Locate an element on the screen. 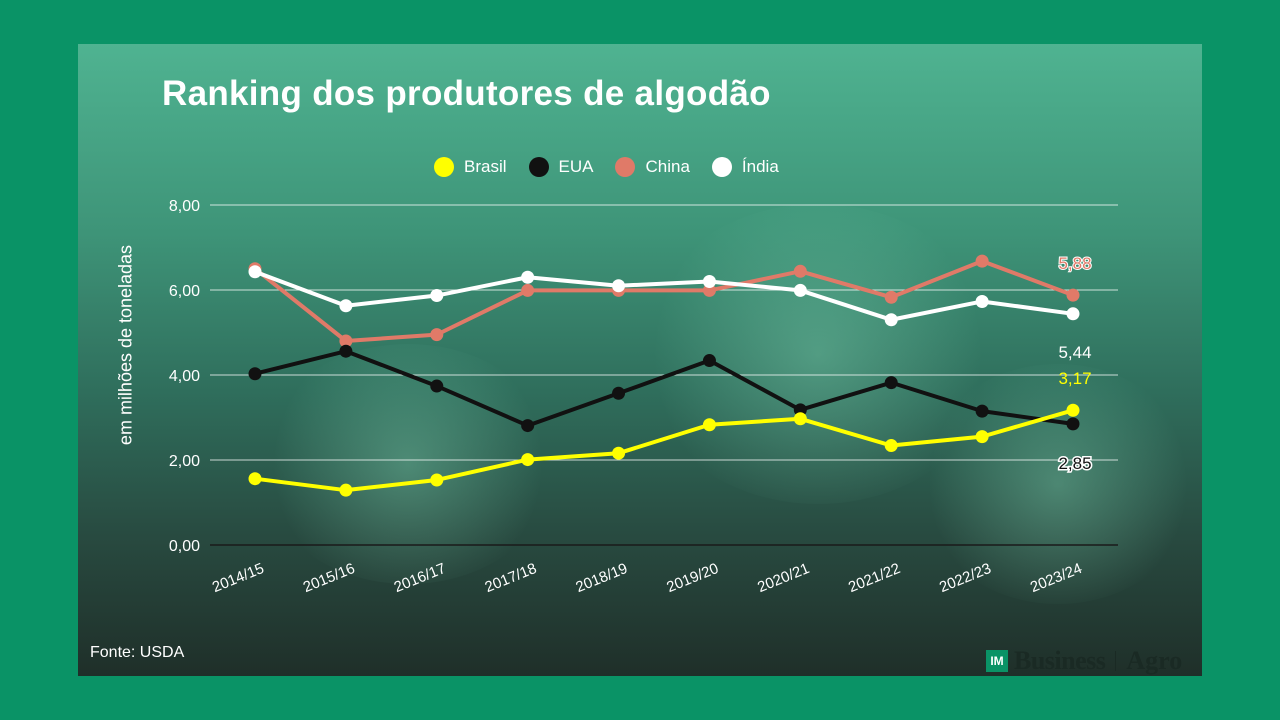 This screenshot has height=720, width=1280. series-line-india is located at coordinates (664, 295).